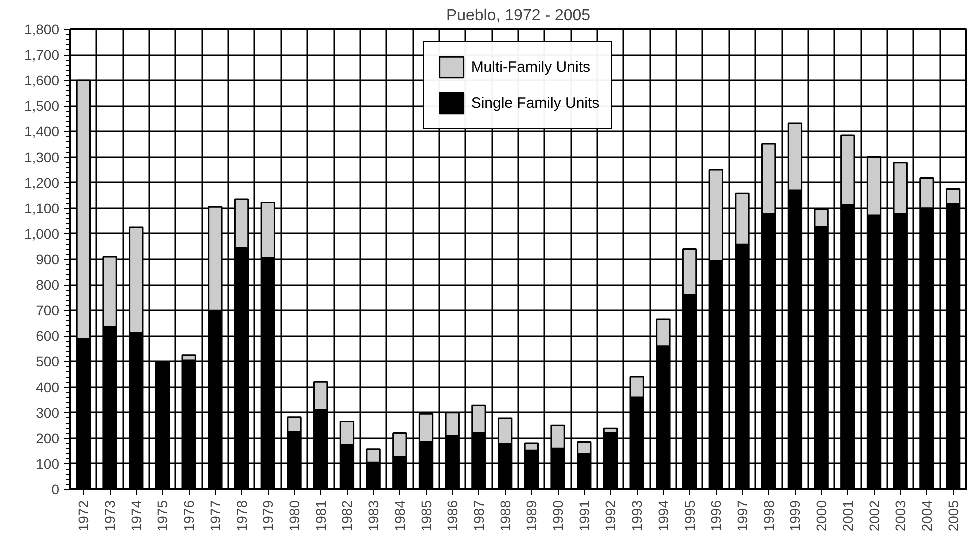  Describe the element at coordinates (558, 516) in the screenshot. I see `x-tick-label: 1990` at that location.